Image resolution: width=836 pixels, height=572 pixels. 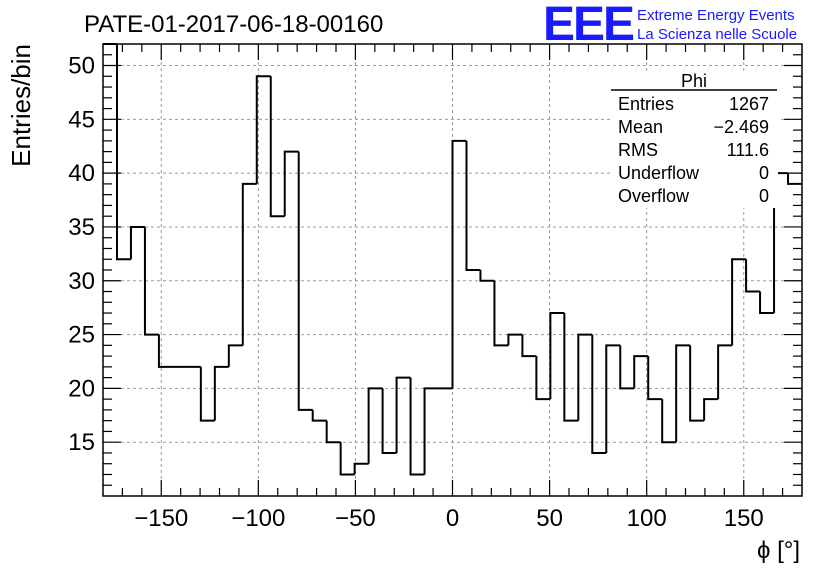 I want to click on stats-label-mean: Mean, so click(x=640, y=127).